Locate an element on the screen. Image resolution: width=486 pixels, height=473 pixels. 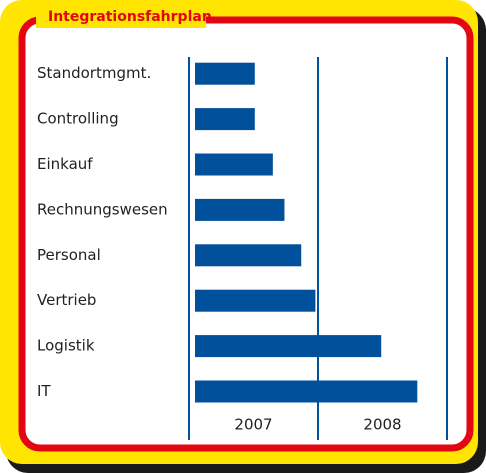
chart-title: Integrationsfahrplan is located at coordinates (130, 17).